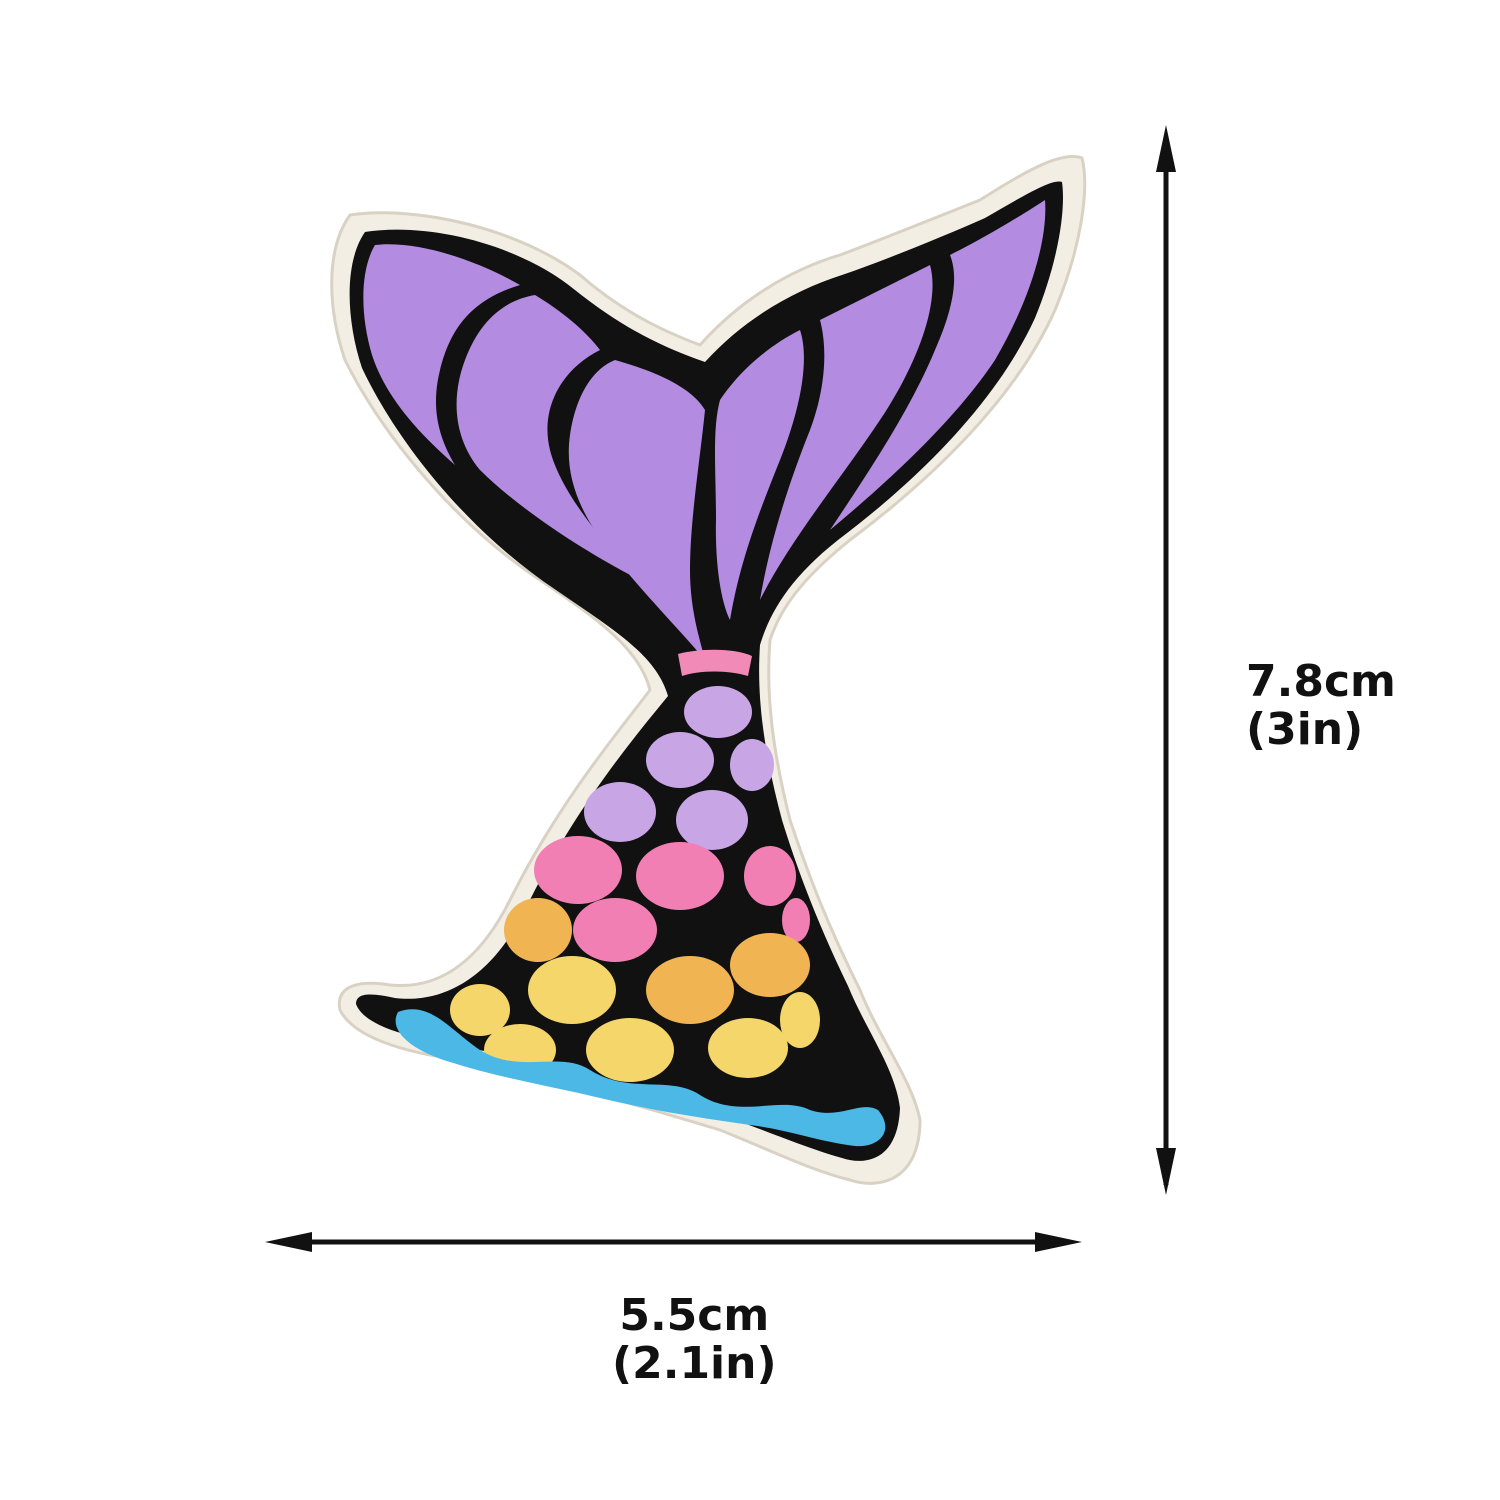 The height and width of the screenshot is (1500, 1500). I want to click on width-dimension-label: 5.5cm (2.1in), so click(694, 1340).